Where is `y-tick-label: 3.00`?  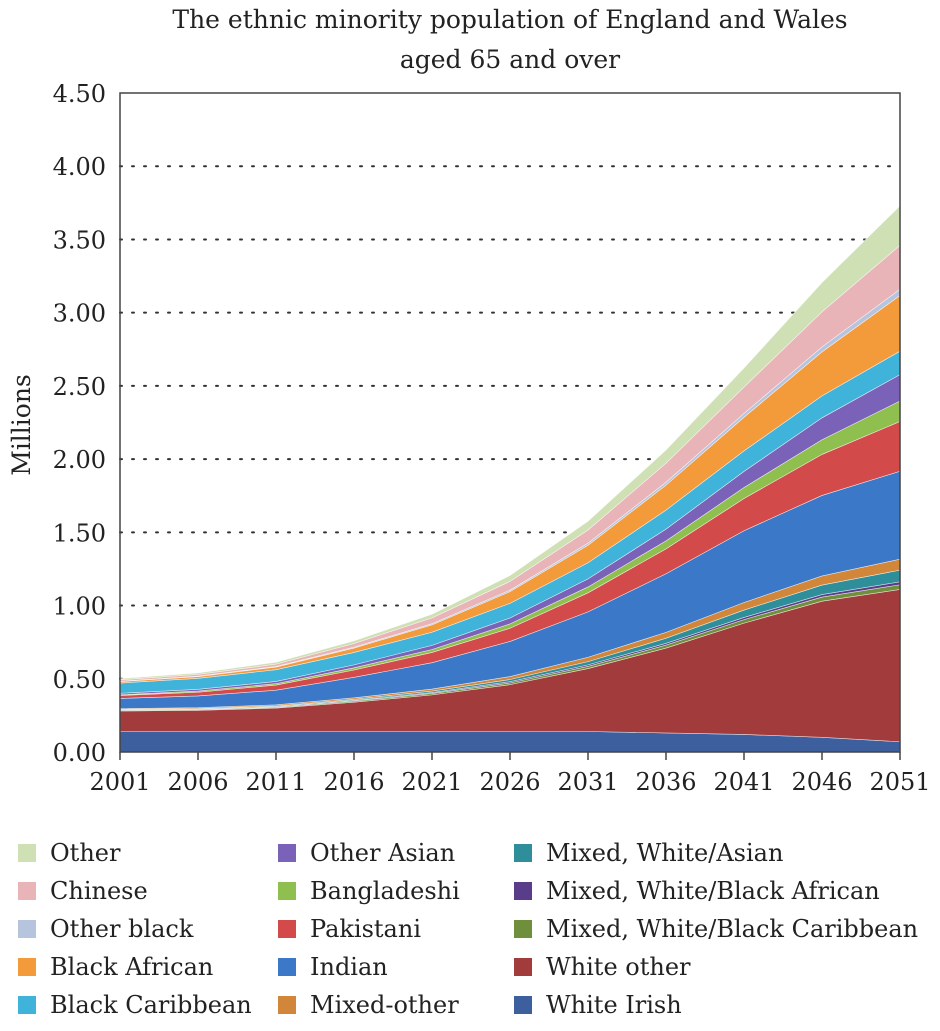 y-tick-label: 3.00 is located at coordinates (79, 314).